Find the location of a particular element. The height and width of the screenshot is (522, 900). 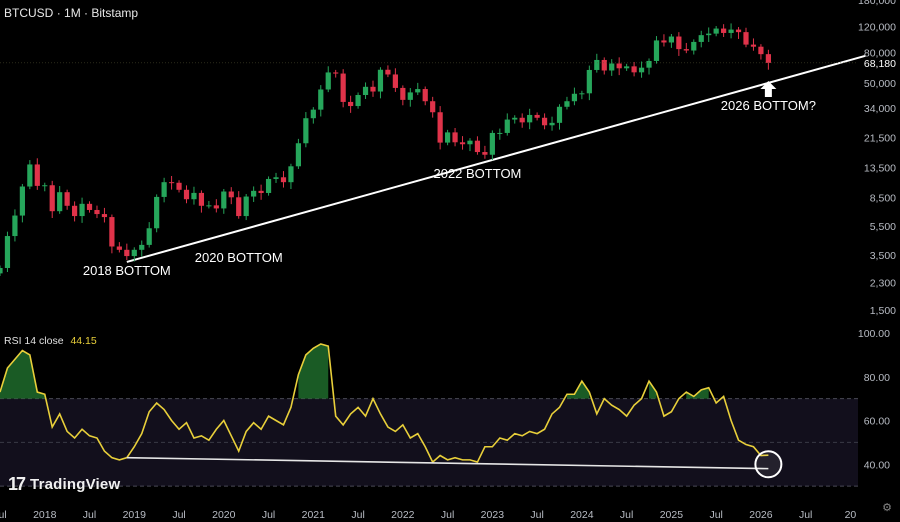

exchange-label: Bitstamp is located at coordinates (115, 13).